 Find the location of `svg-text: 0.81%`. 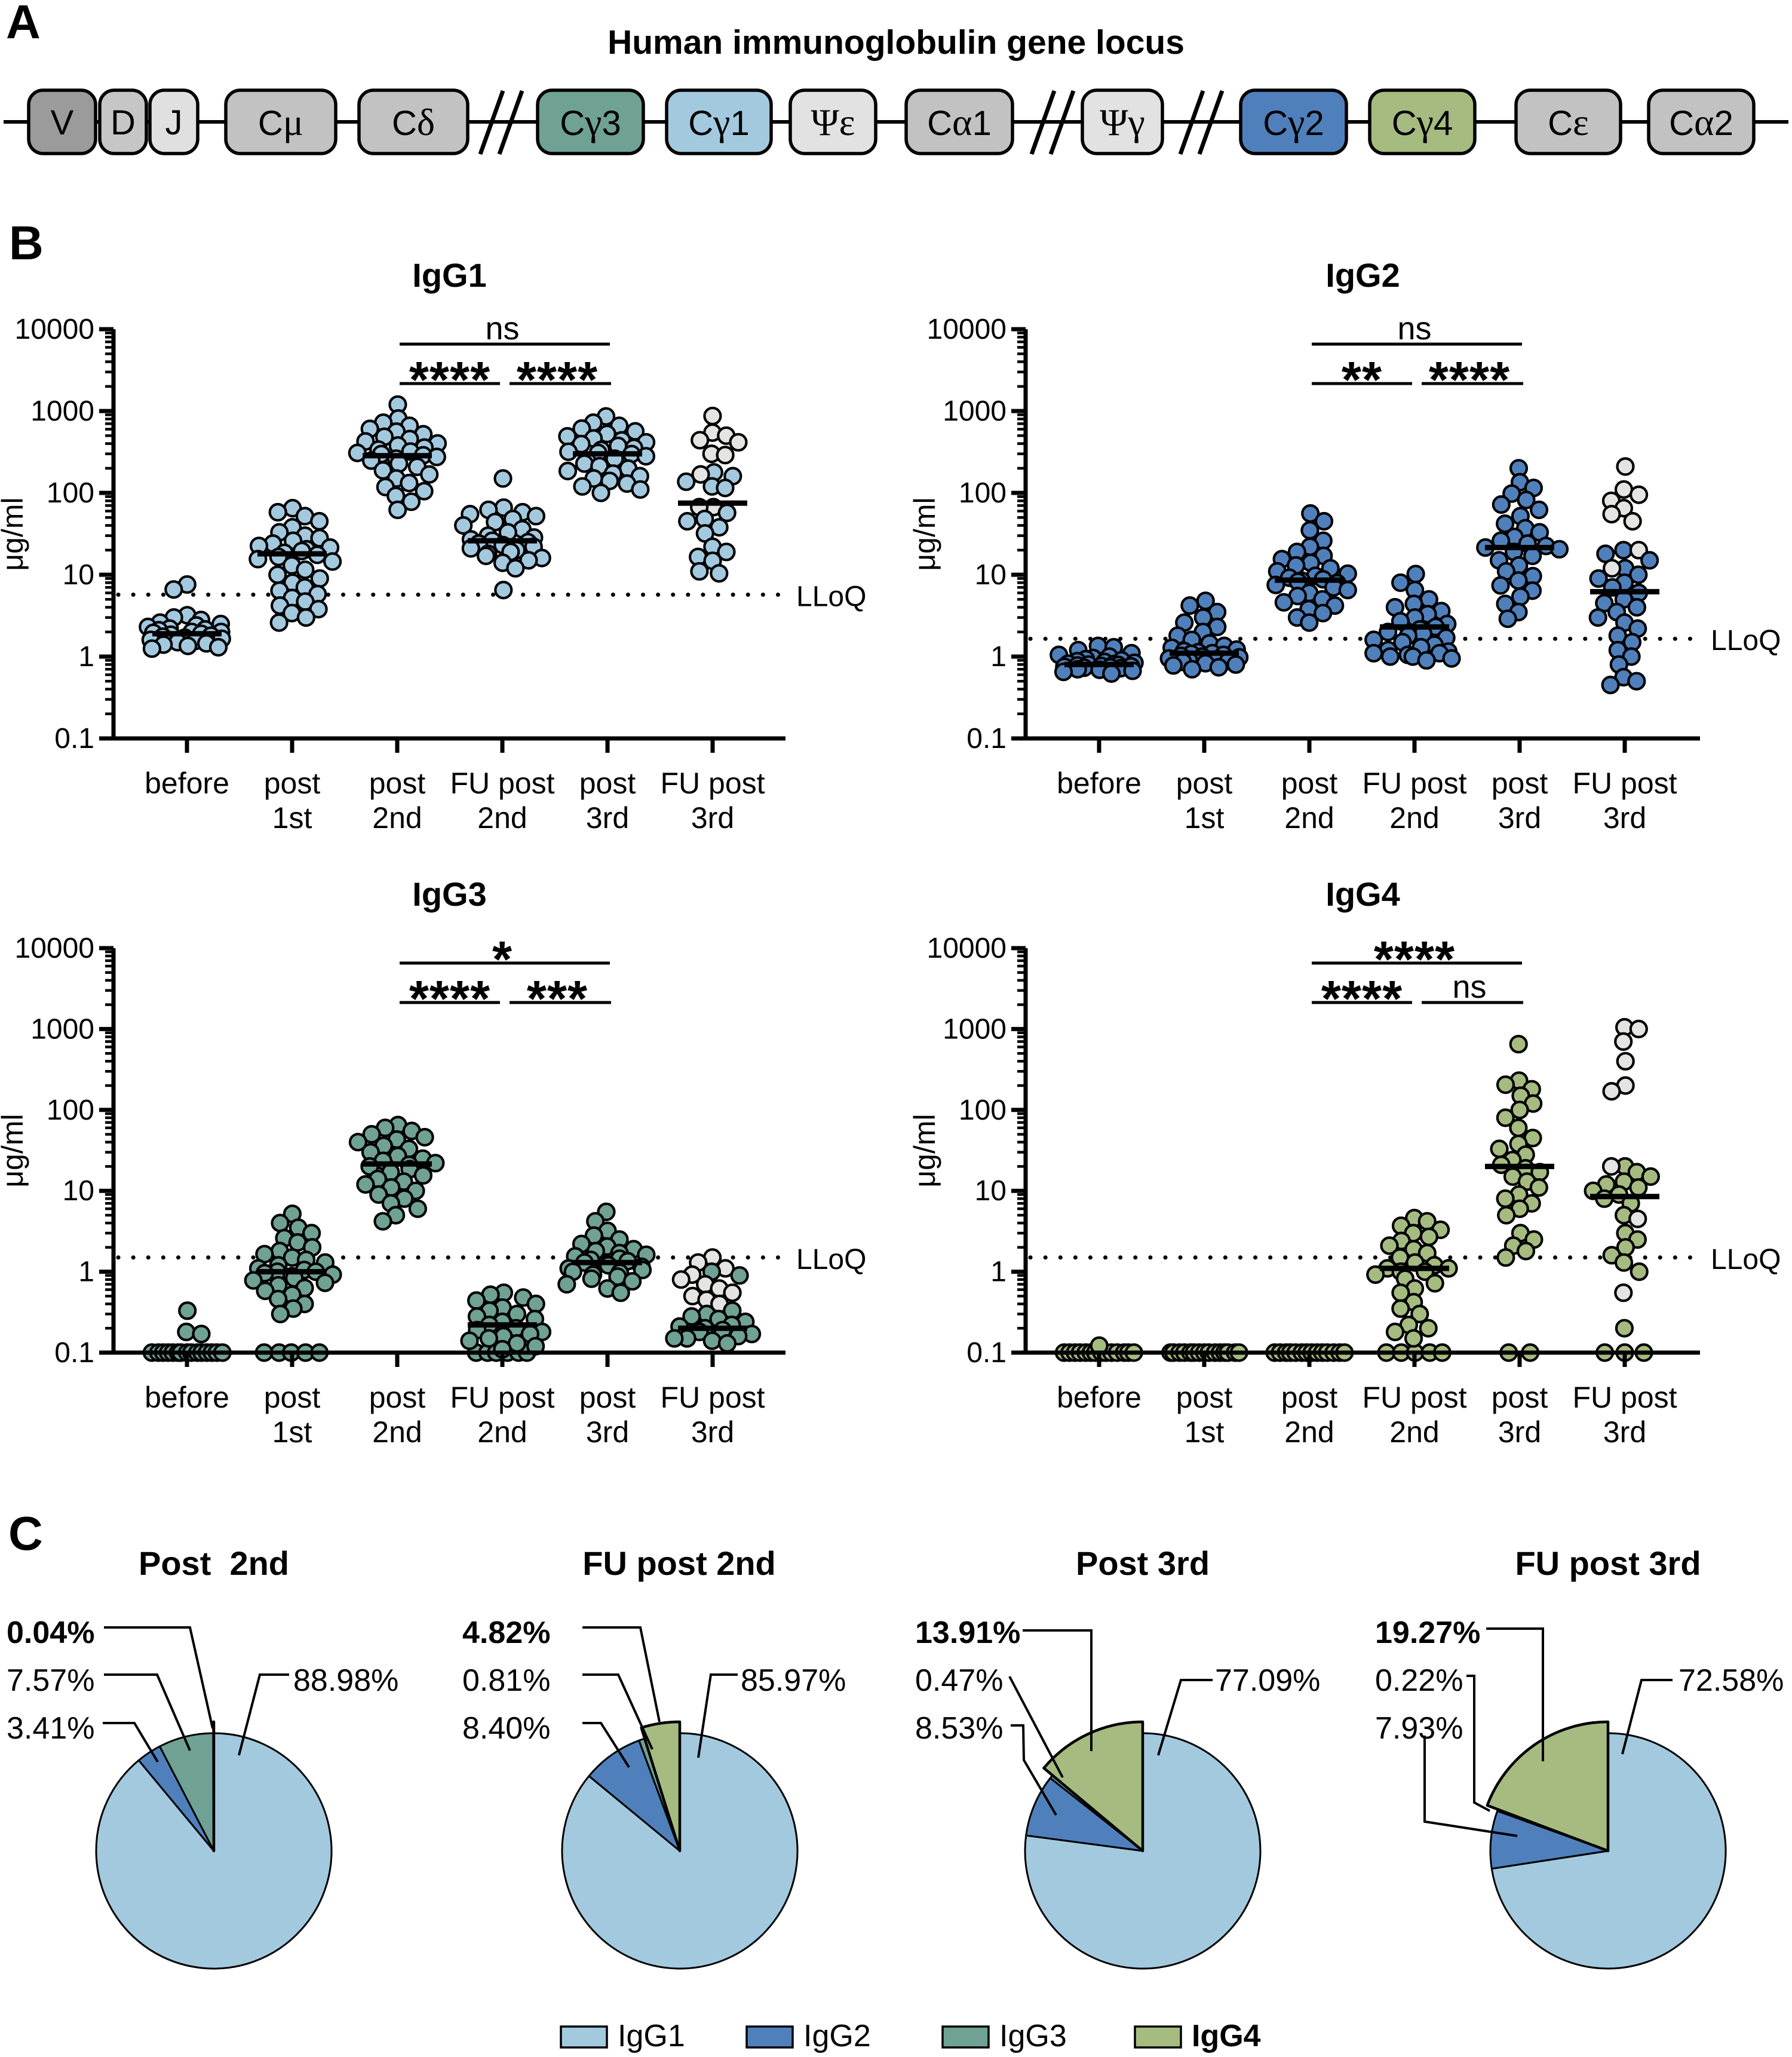

svg-text: 0.81% is located at coordinates (506, 1680).